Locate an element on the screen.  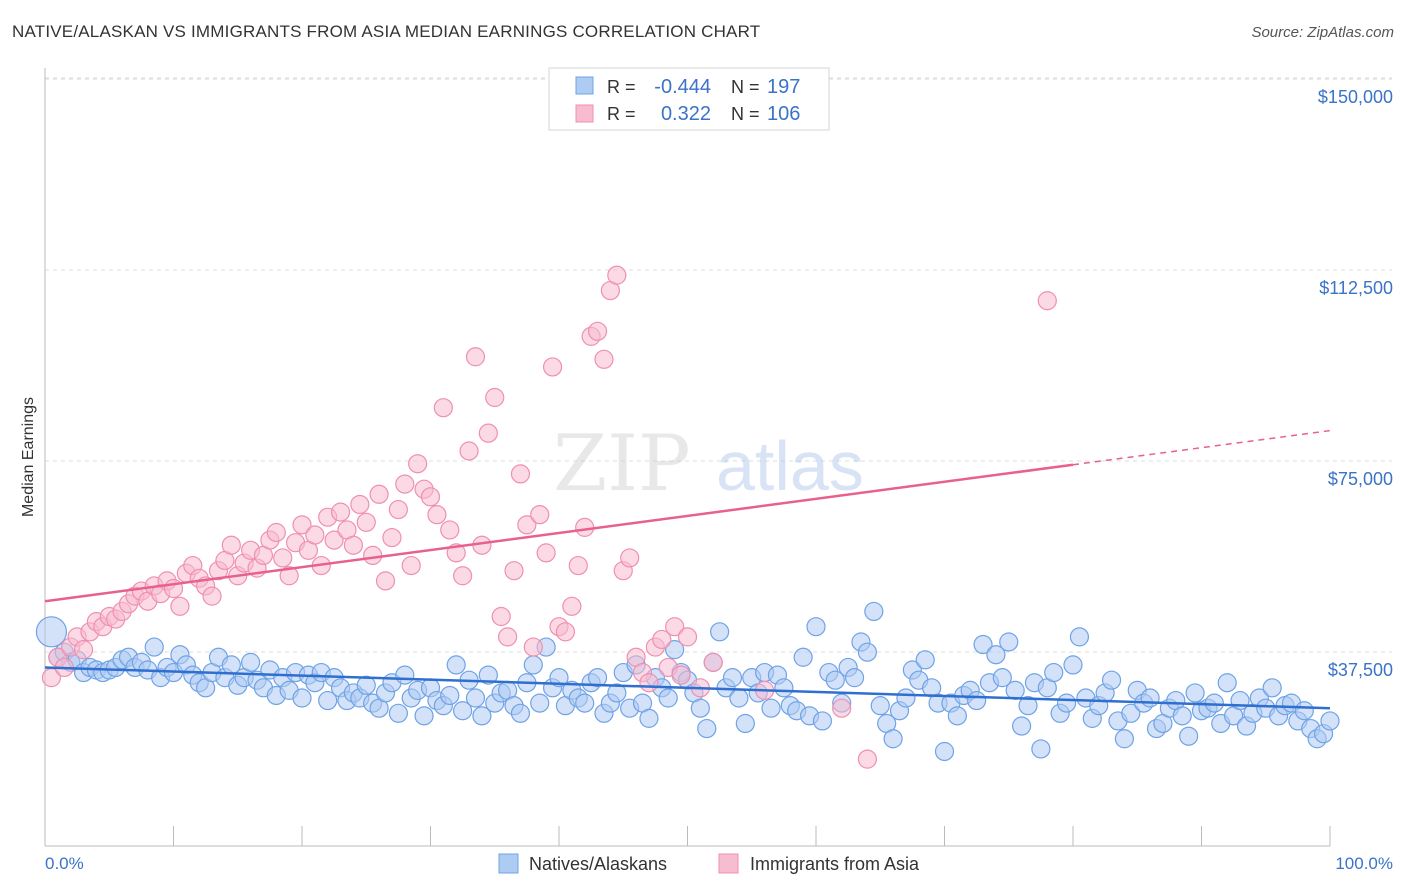
stats-legend-box is located at coordinates (689, 99).